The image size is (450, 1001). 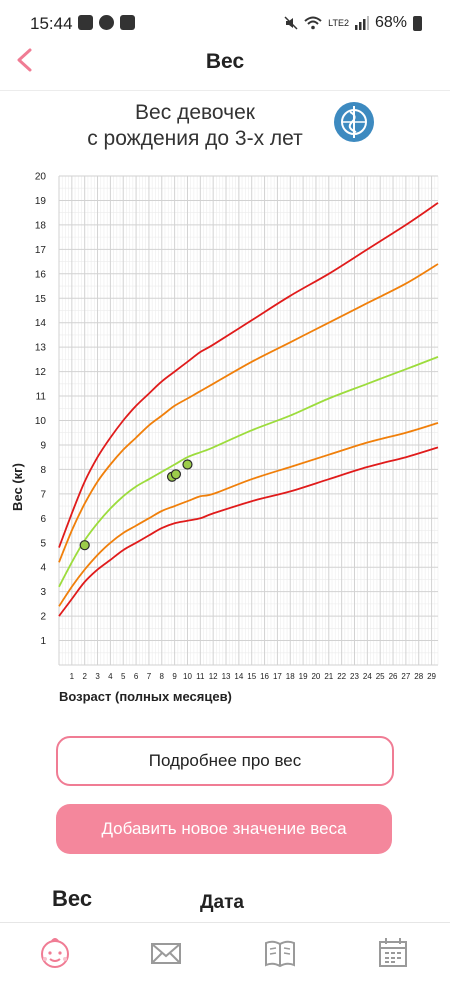 What do you see at coordinates (280, 953) in the screenshot?
I see `book-icon` at bounding box center [280, 953].